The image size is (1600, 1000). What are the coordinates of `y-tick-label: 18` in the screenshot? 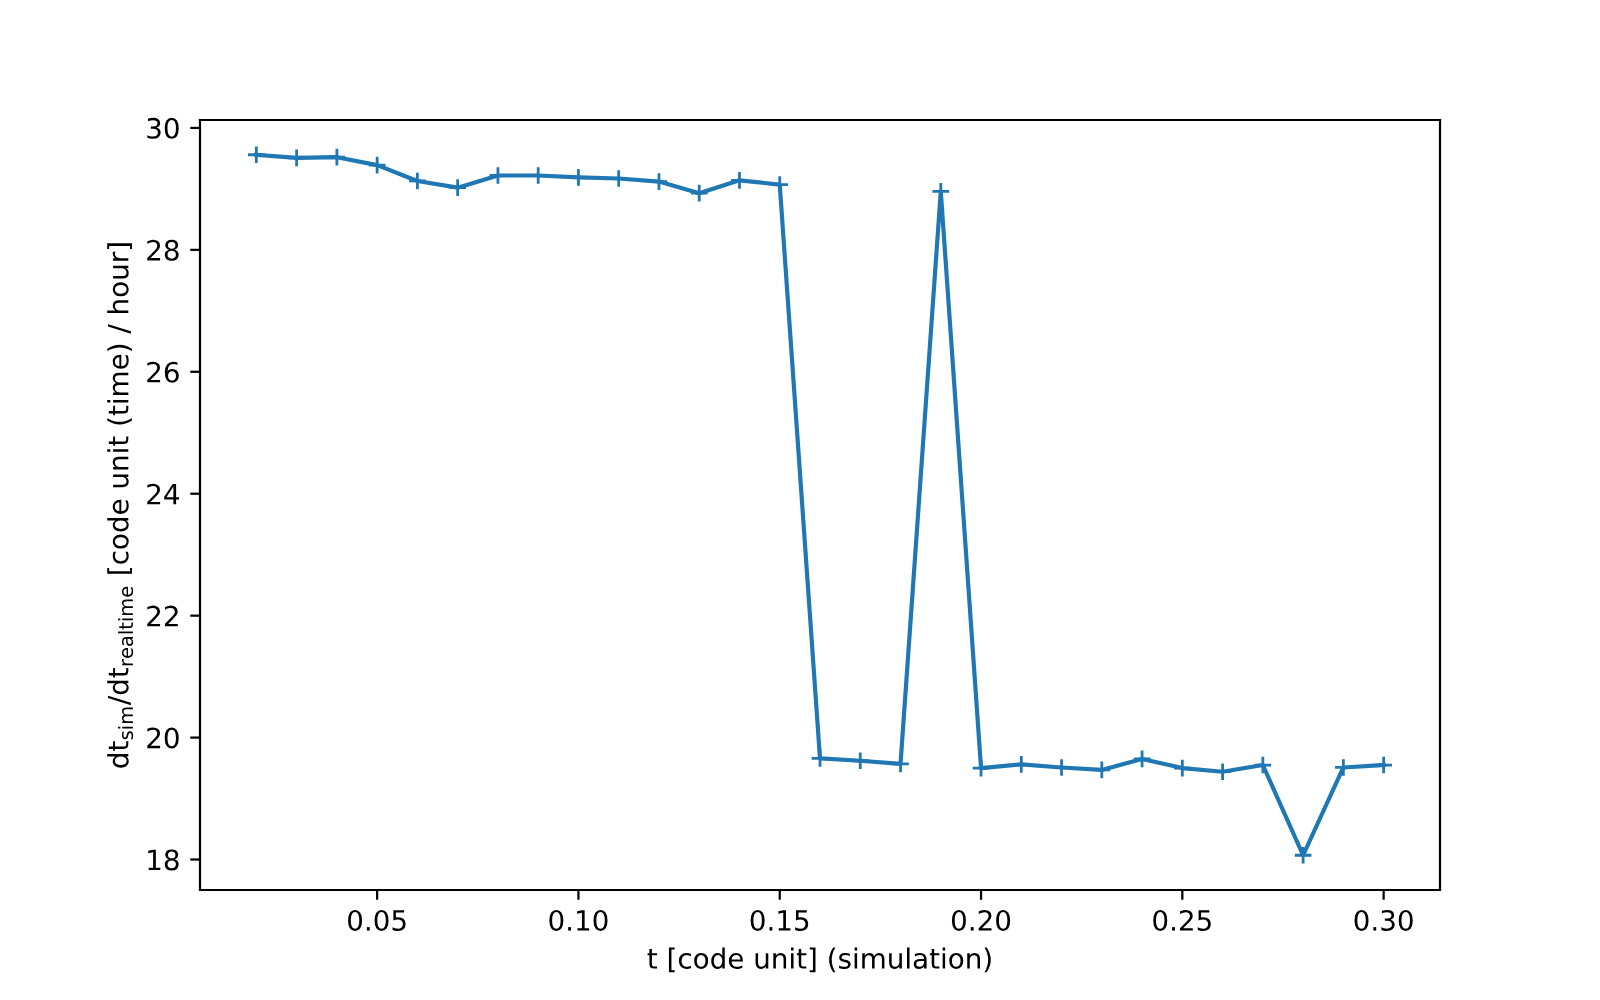 It's located at (163, 860).